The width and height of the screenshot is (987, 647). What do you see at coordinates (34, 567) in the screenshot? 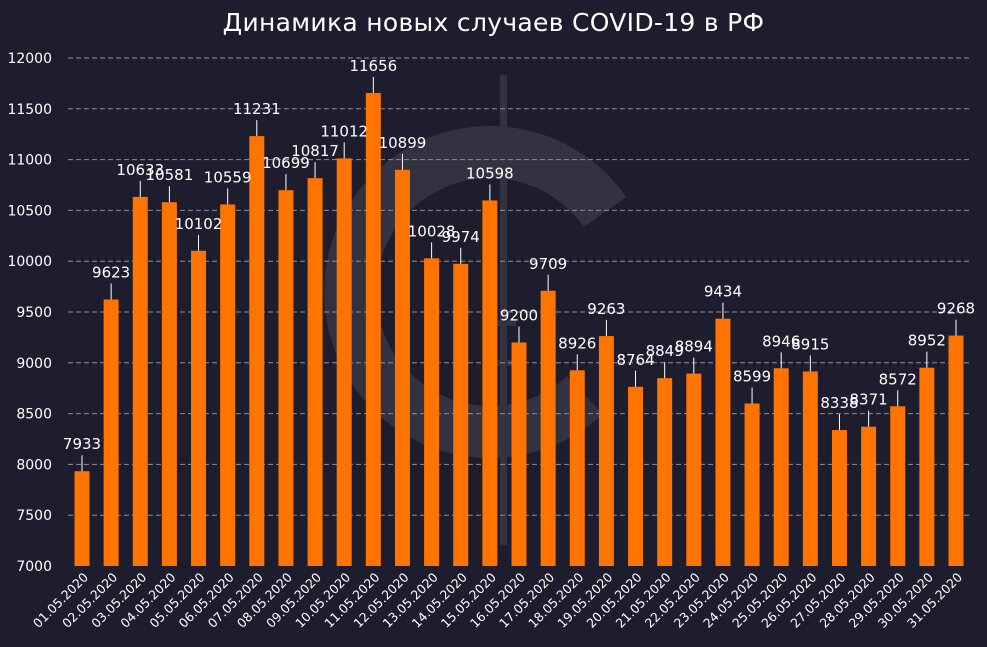
I see `y-tick-label: 7000` at bounding box center [34, 567].